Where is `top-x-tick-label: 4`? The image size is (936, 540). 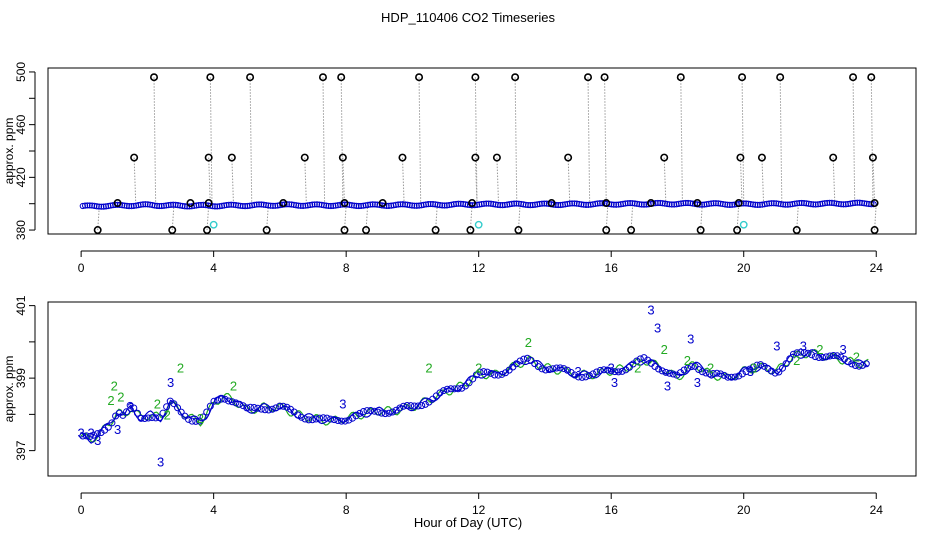
top-x-tick-label: 4 is located at coordinates (213, 268).